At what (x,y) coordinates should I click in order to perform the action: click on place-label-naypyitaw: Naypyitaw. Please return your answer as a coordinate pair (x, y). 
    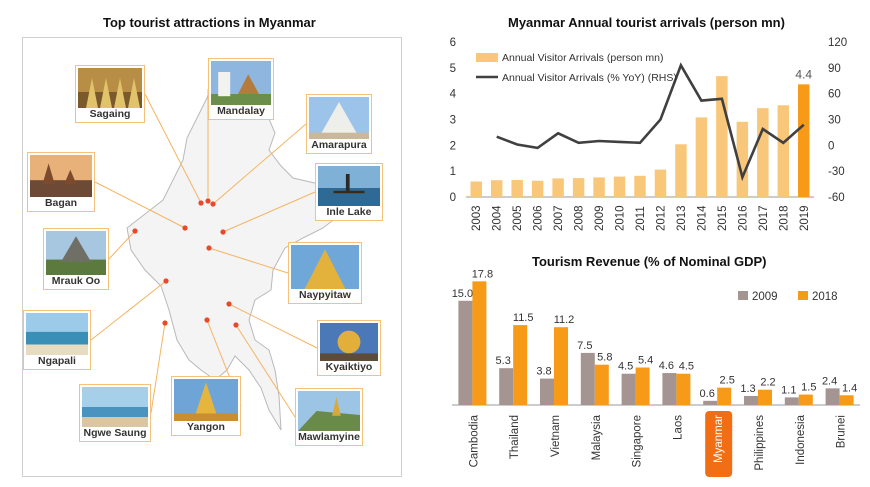
    Looking at the image, I should click on (325, 295).